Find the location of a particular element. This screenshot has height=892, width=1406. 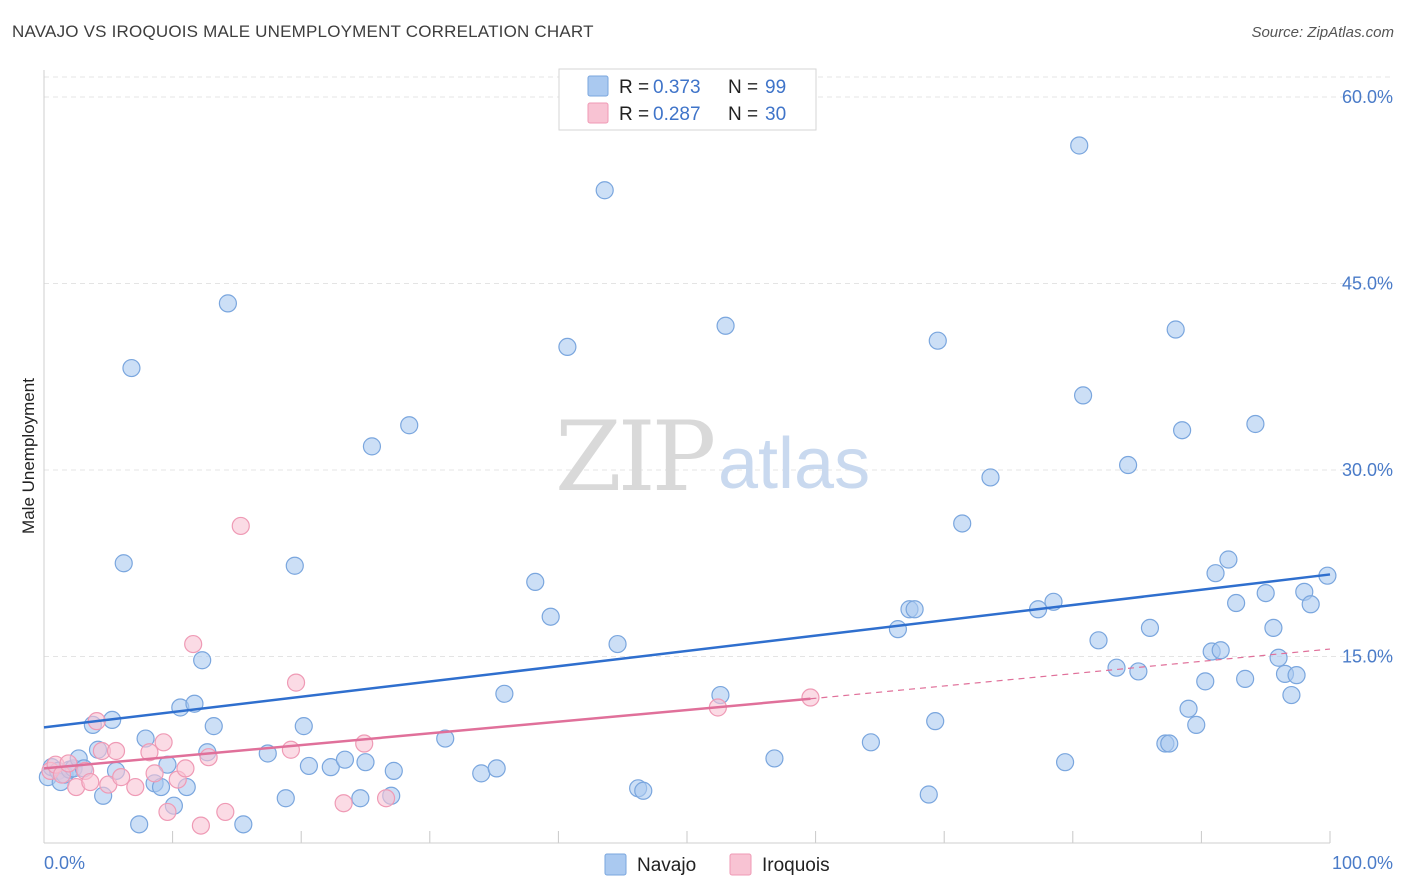

legend: R = 0.373 N = 99 R = 0.287 N = 30 is located at coordinates (687, 99).